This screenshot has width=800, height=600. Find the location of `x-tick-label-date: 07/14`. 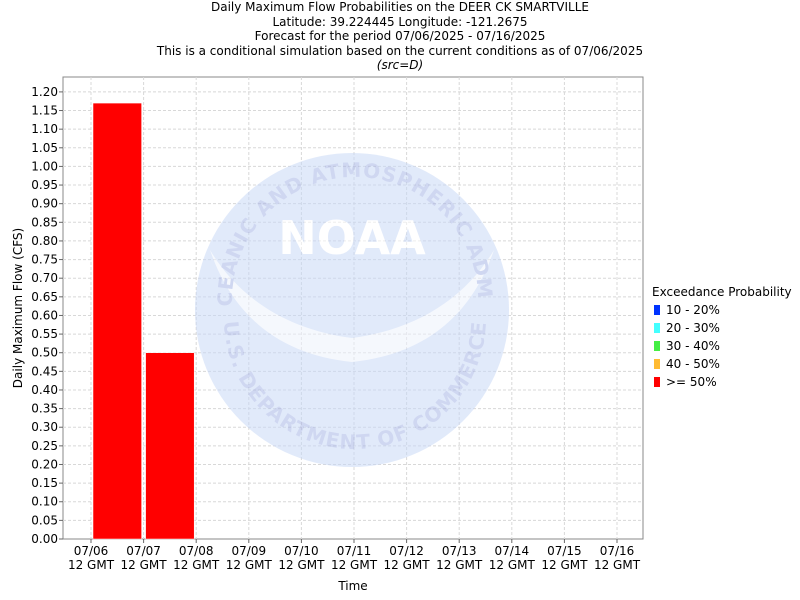

x-tick-label-date: 07/14 is located at coordinates (512, 551).